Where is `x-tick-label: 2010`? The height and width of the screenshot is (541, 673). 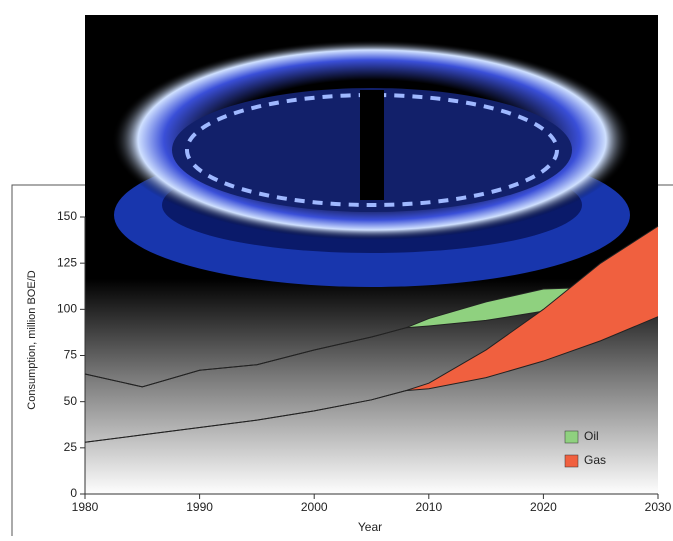 x-tick-label: 2010 is located at coordinates (428, 507).